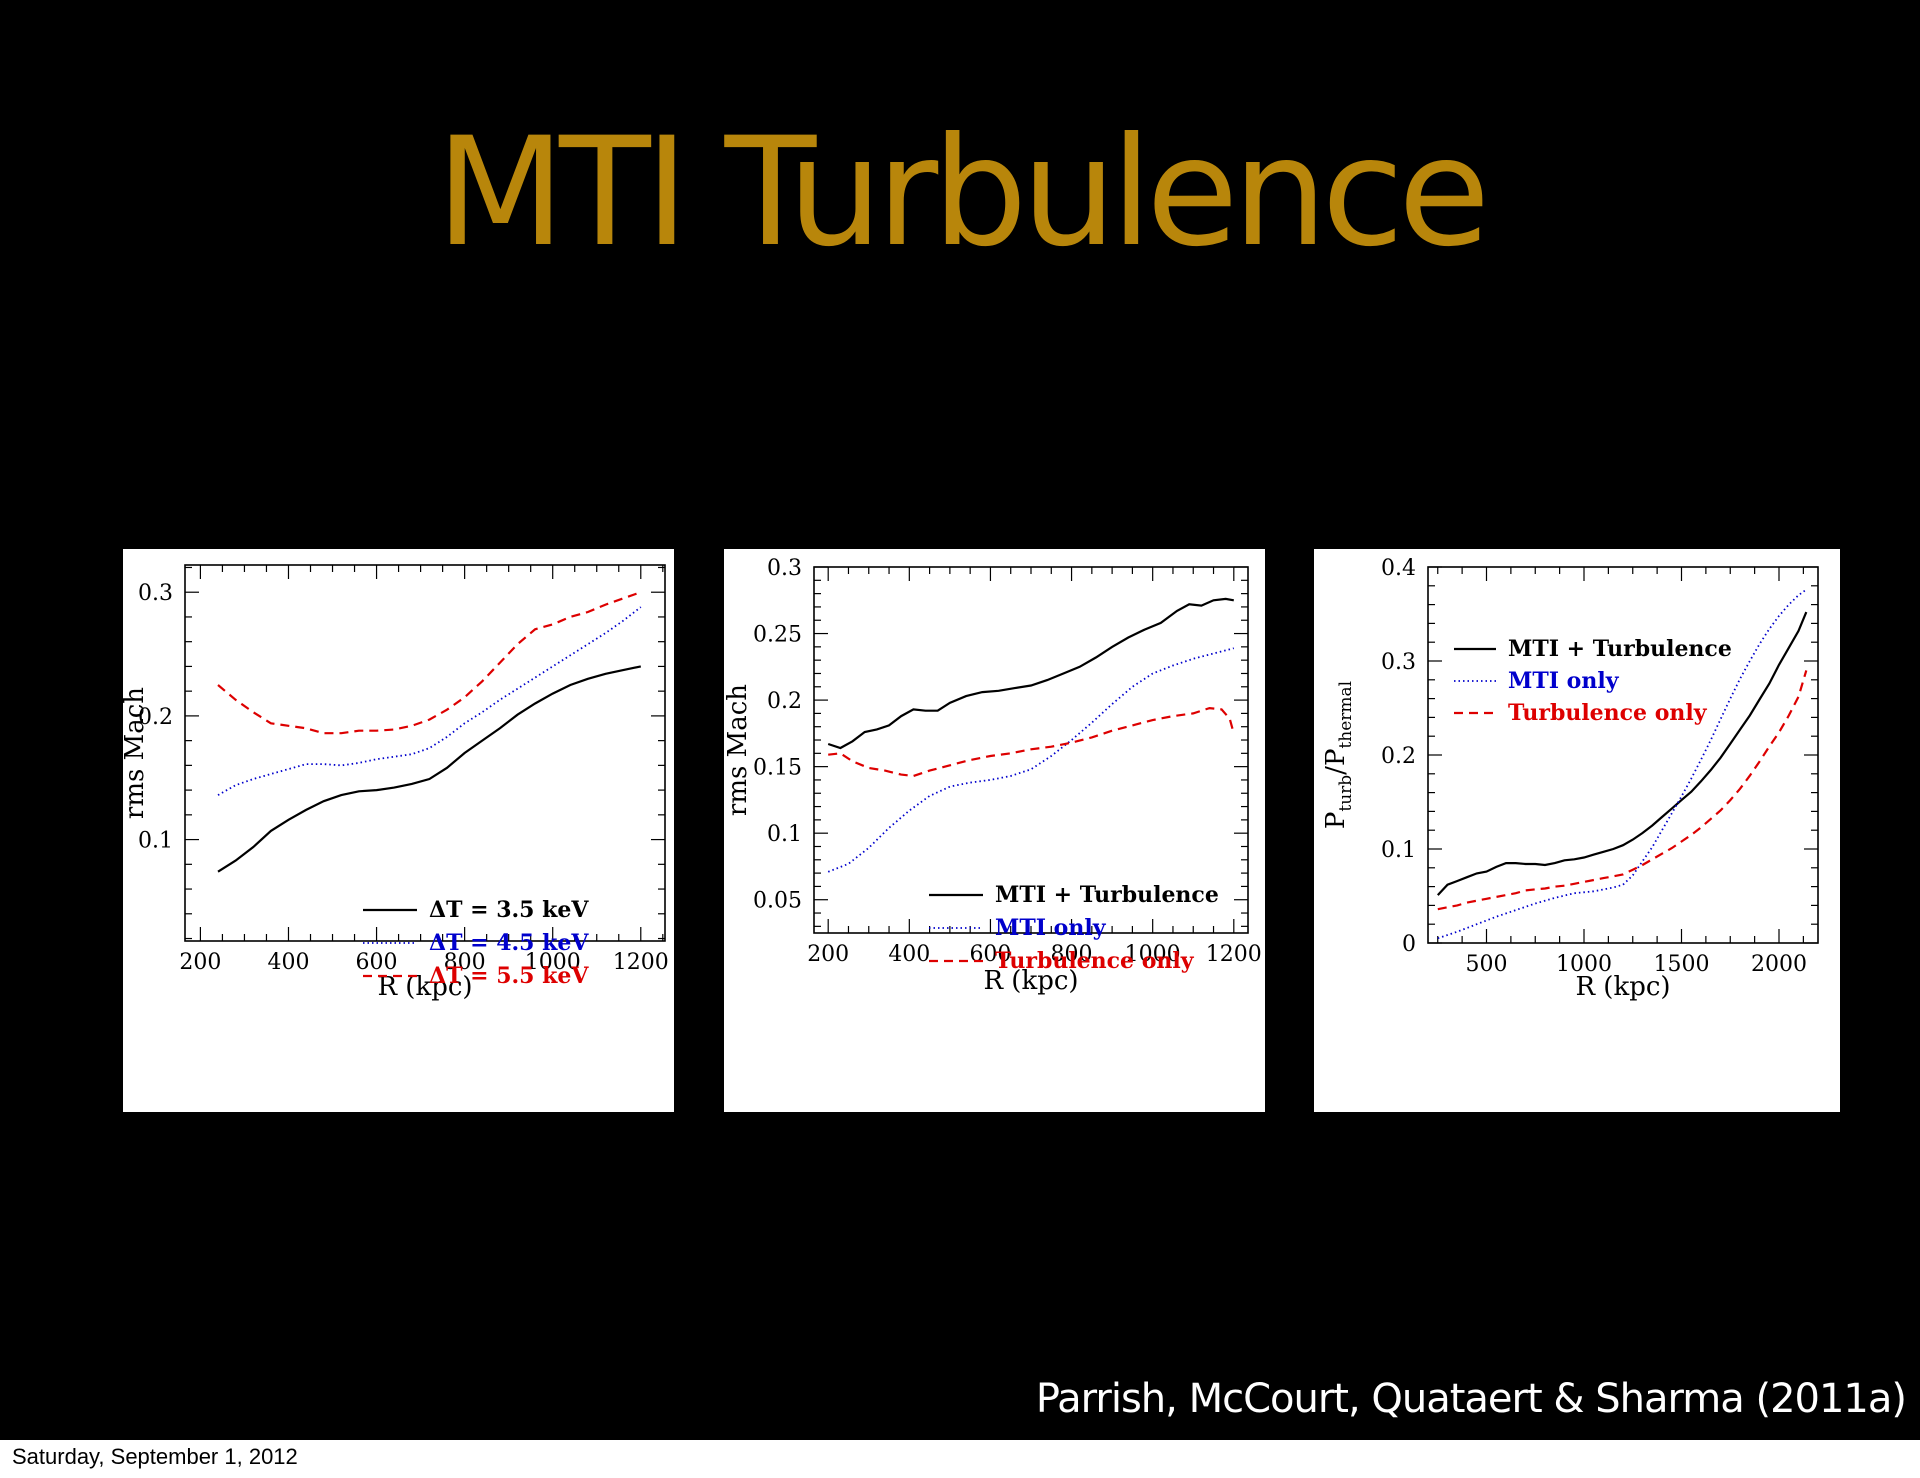 The height and width of the screenshot is (1478, 1920). What do you see at coordinates (509, 976) in the screenshot?
I see `legend-label-2: ΔT = 5.5 keV` at bounding box center [509, 976].